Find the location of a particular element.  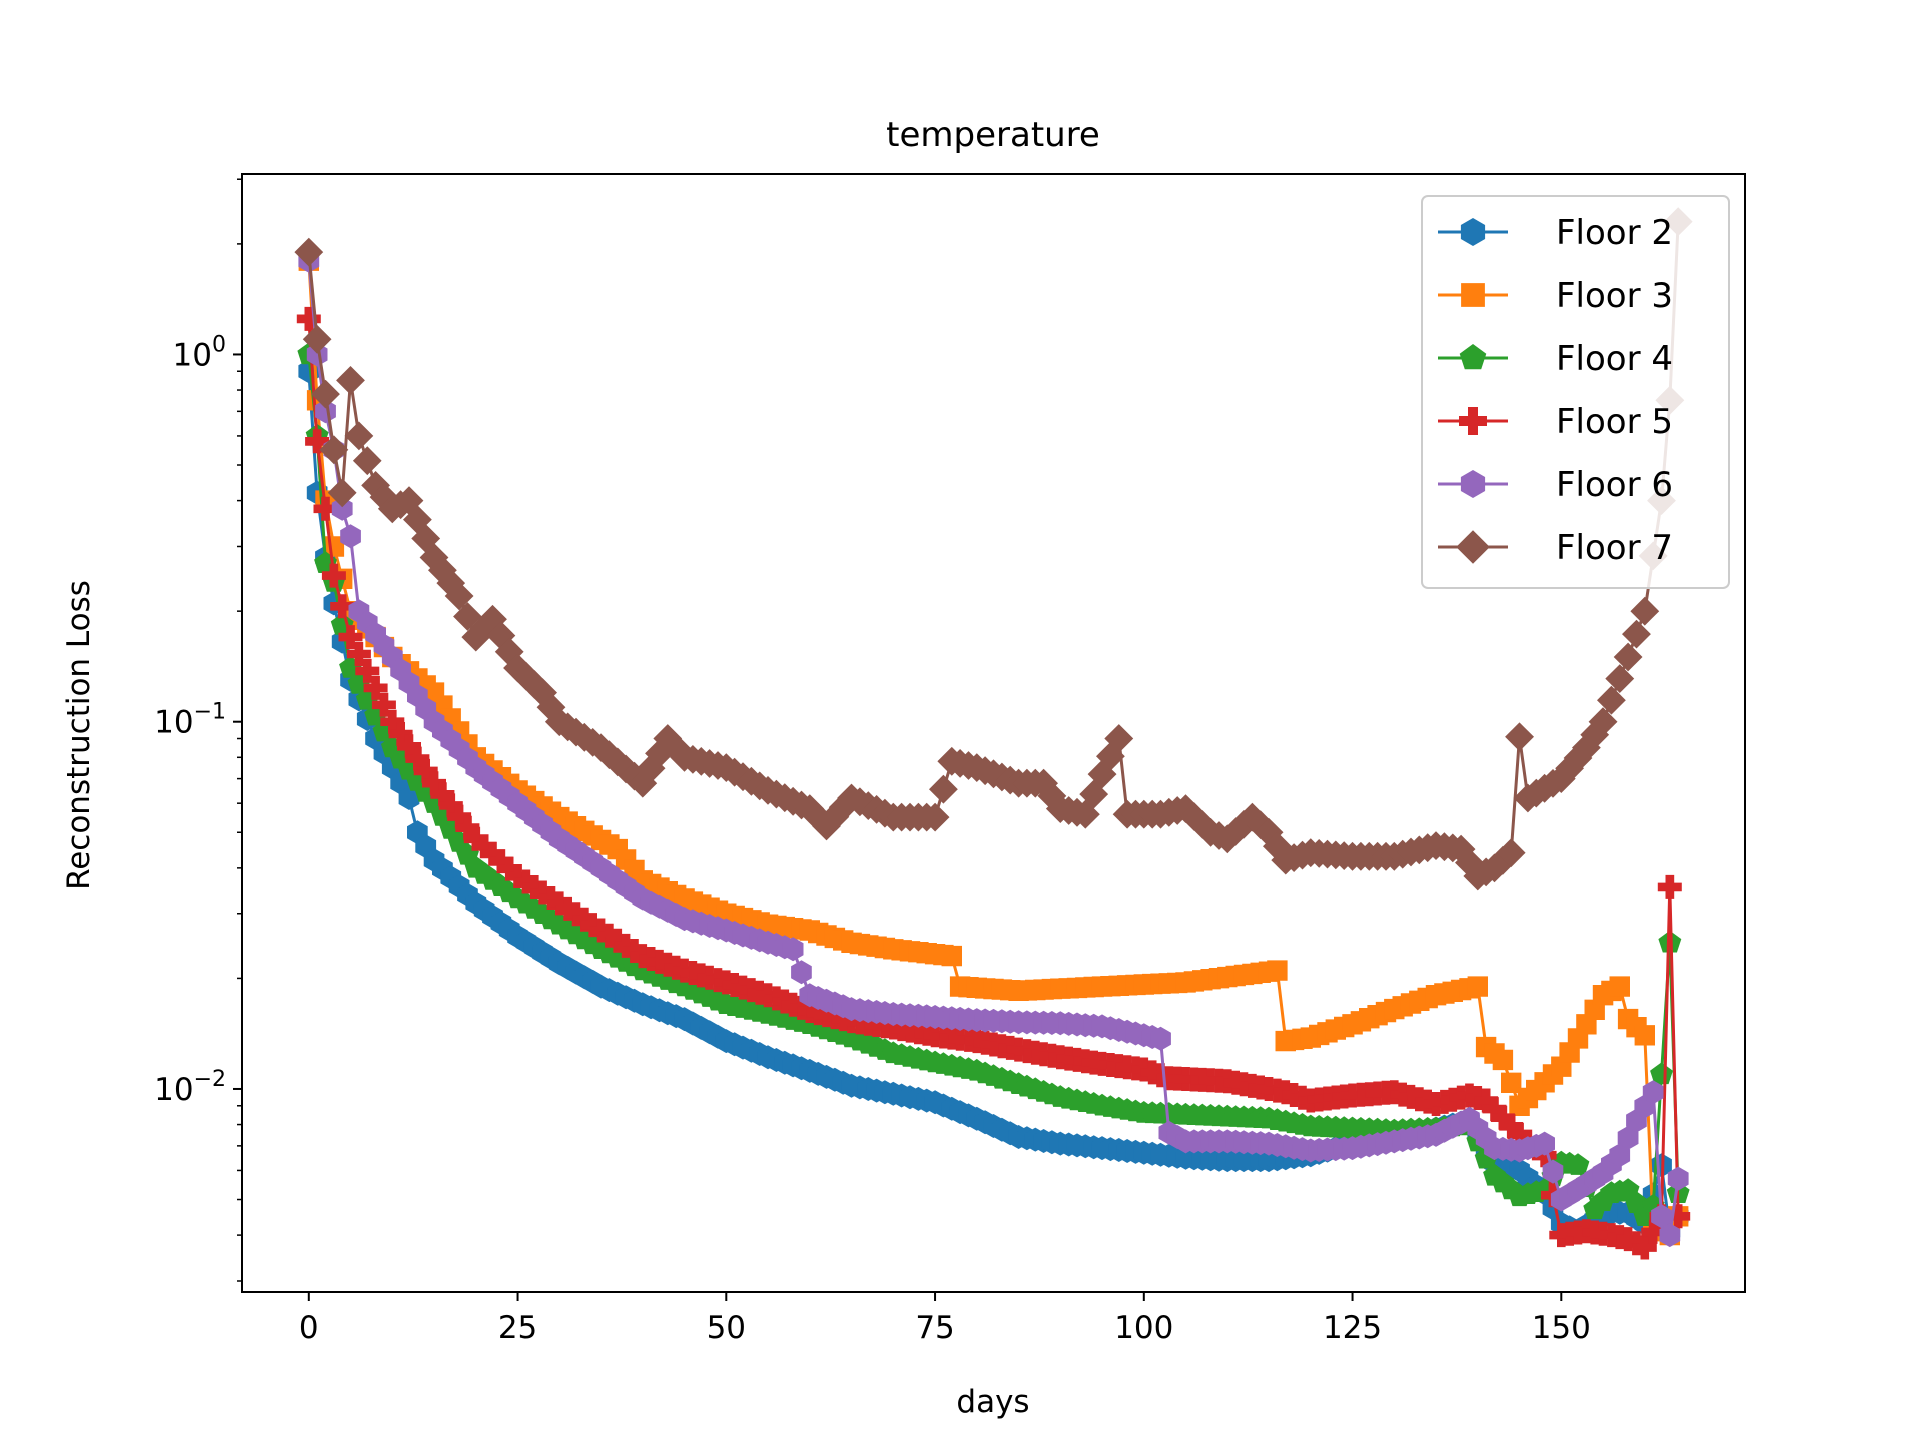

legend-label: Floor 3 is located at coordinates (1614, 296).